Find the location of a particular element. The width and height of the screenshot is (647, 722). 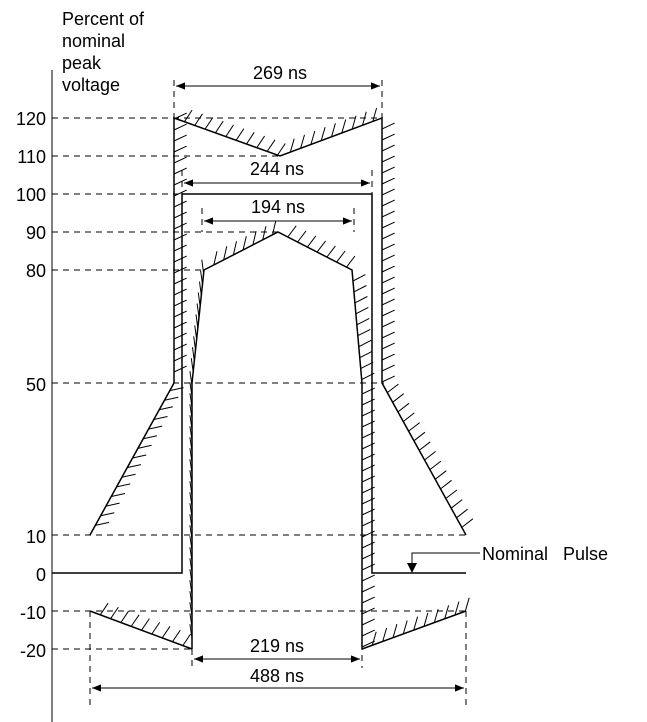

dimension-244: 244 ns is located at coordinates (277, 173).